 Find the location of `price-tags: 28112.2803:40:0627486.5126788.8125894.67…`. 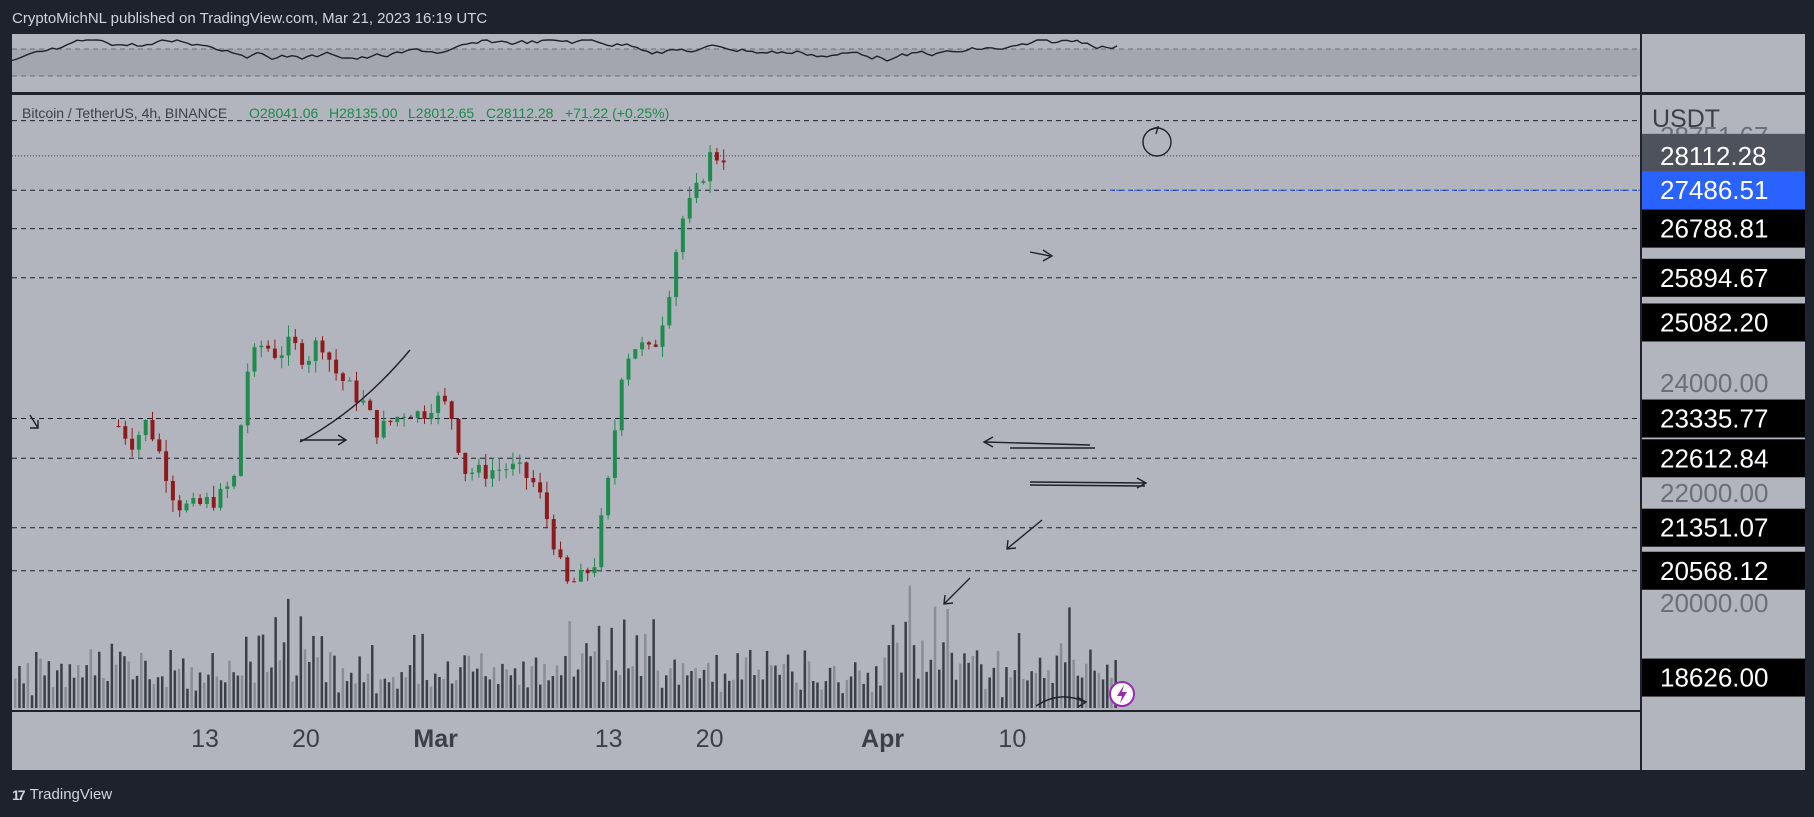

price-tags: 28112.2803:40:0627486.5126788.8125894.67… is located at coordinates (1723, 415).